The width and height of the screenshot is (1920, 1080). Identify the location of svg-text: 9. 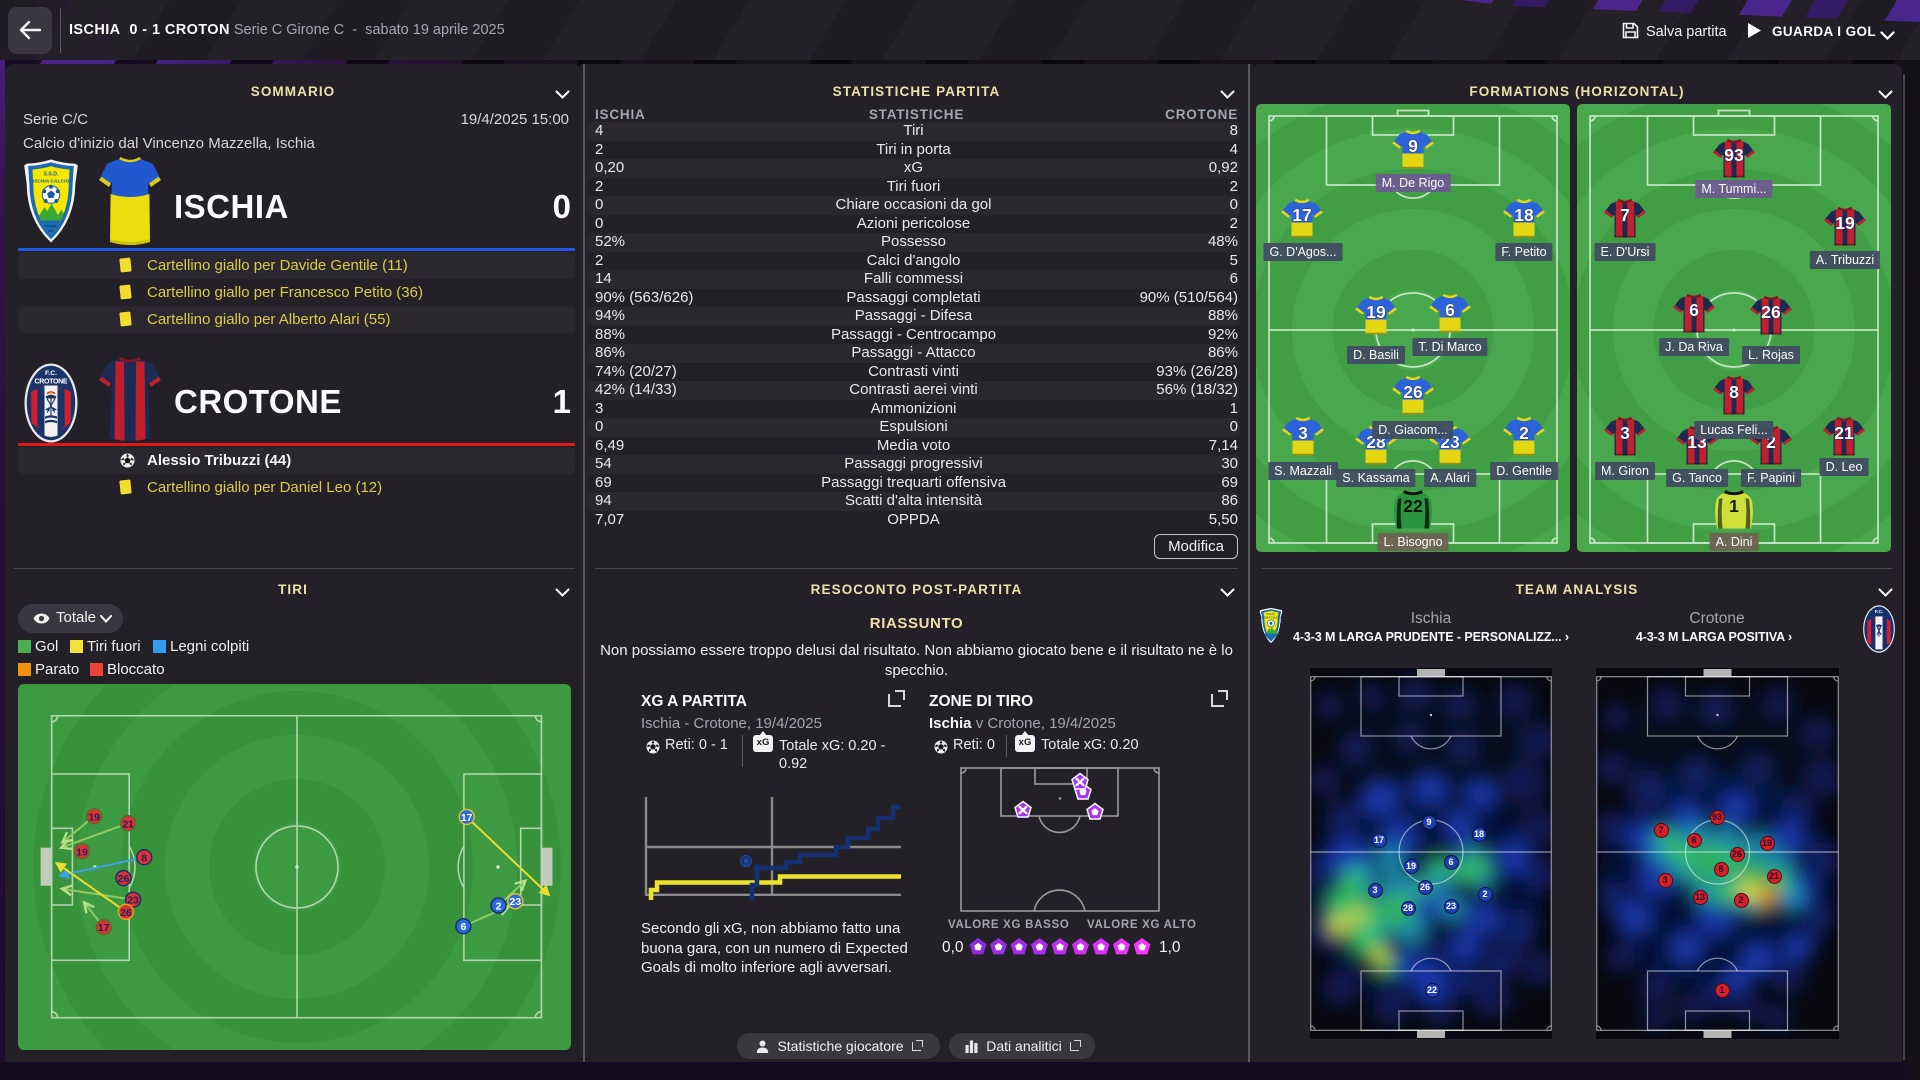
(1413, 146).